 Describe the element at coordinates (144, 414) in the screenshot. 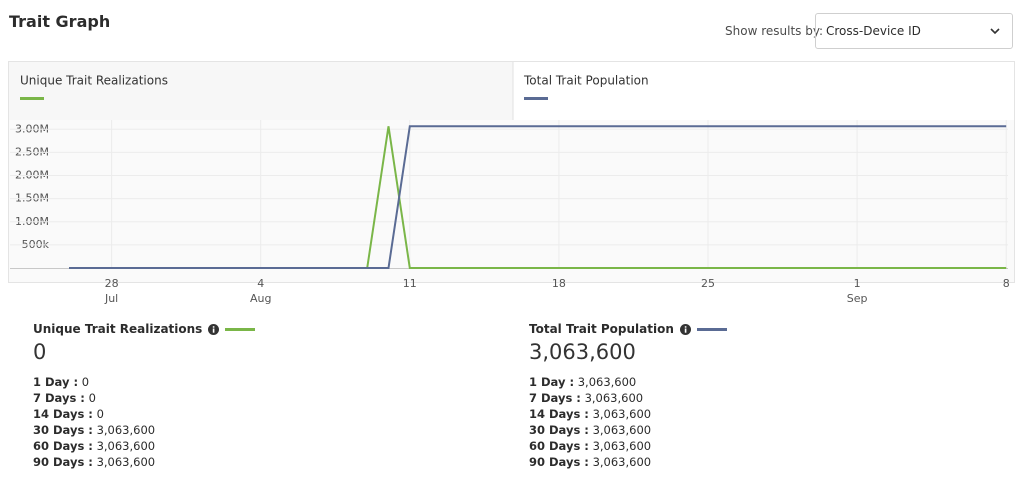

I see `summary-row: 14 Days : 0` at that location.